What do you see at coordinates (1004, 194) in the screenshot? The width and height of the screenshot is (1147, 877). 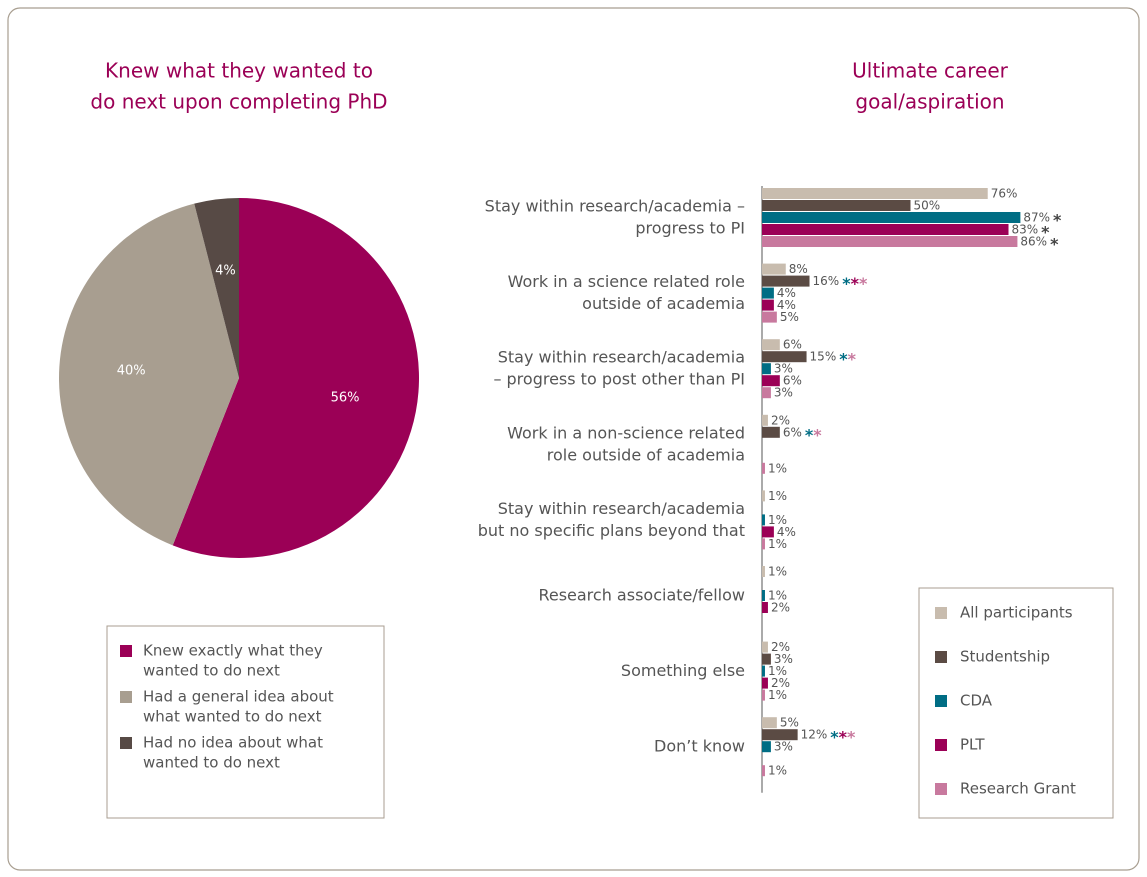 I see `value-label: 76%` at bounding box center [1004, 194].